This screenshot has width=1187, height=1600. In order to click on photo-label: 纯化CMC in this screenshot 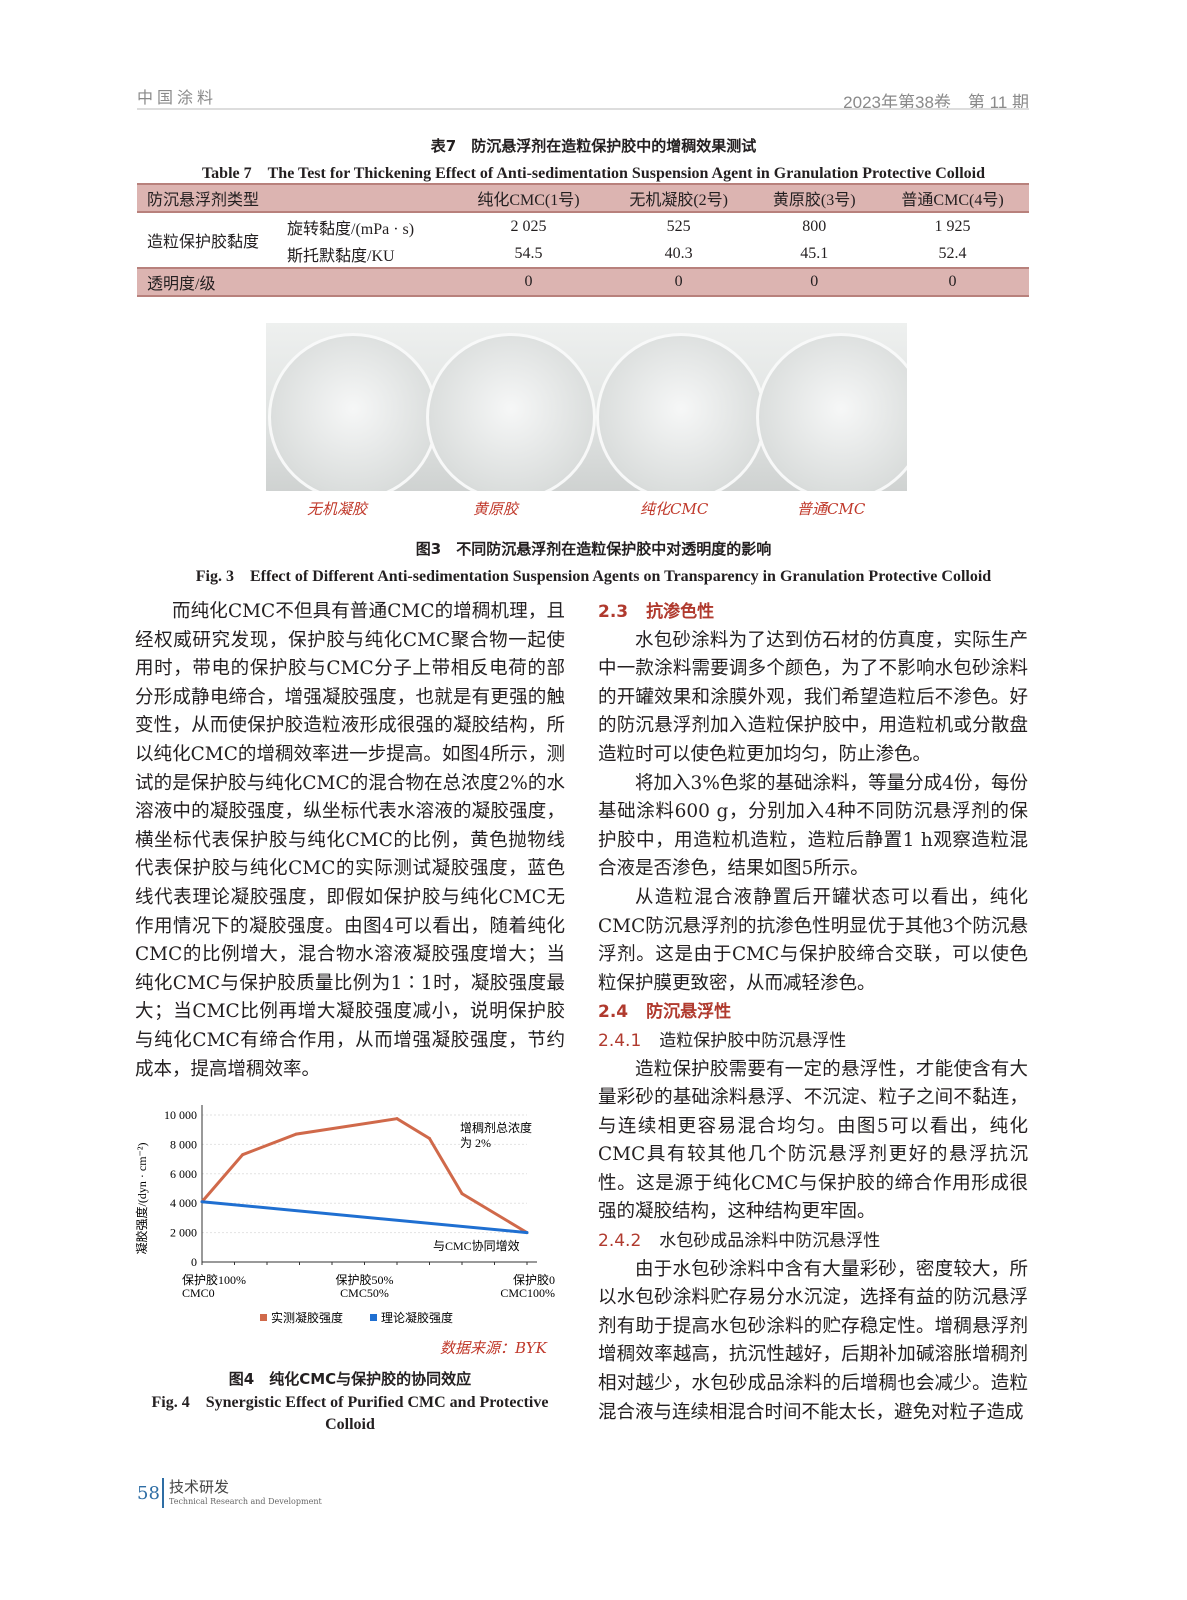, I will do `click(674, 509)`.